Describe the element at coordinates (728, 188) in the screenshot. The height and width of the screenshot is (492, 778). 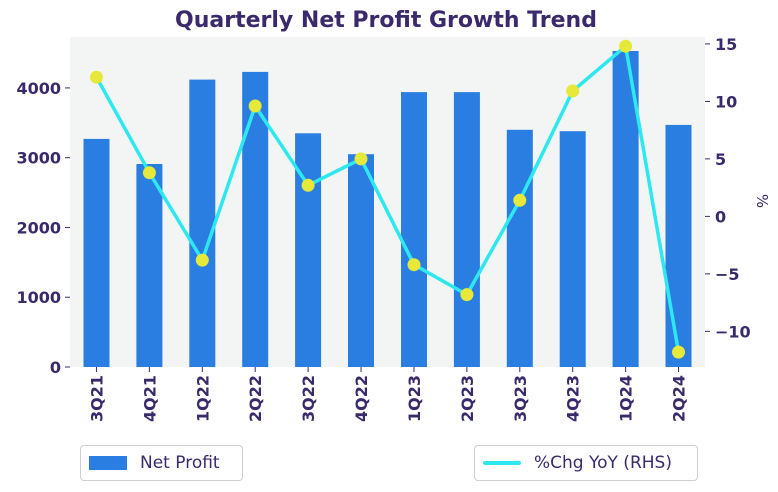
I see `right-axis: −10 −5 0 5 10 15` at that location.